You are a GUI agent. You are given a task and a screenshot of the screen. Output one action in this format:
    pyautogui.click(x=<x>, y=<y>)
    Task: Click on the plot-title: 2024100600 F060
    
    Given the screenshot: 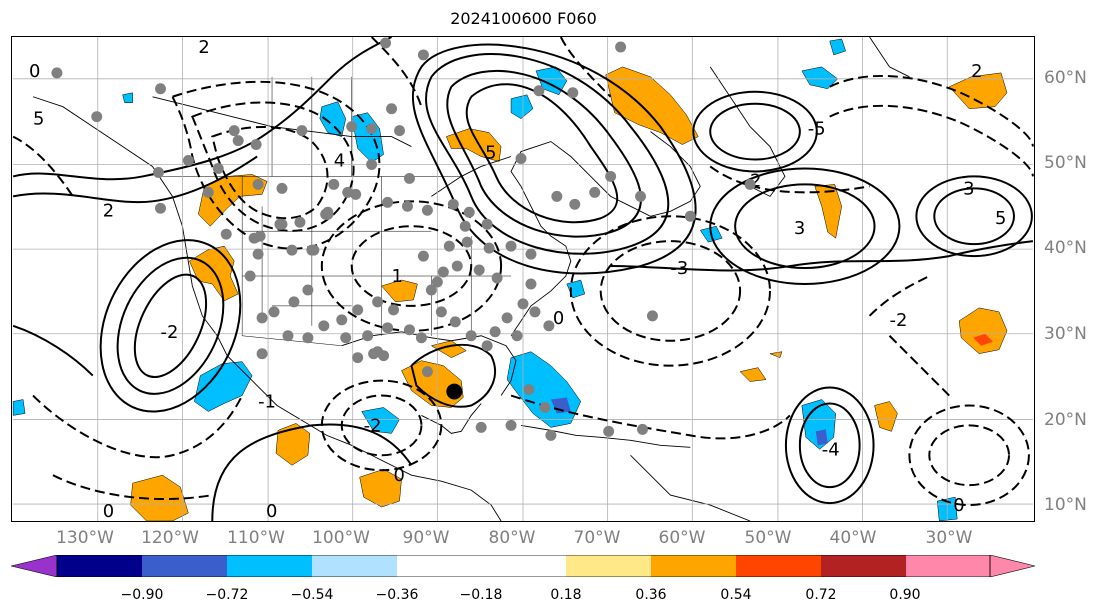 What is the action you would take?
    pyautogui.click(x=523, y=18)
    